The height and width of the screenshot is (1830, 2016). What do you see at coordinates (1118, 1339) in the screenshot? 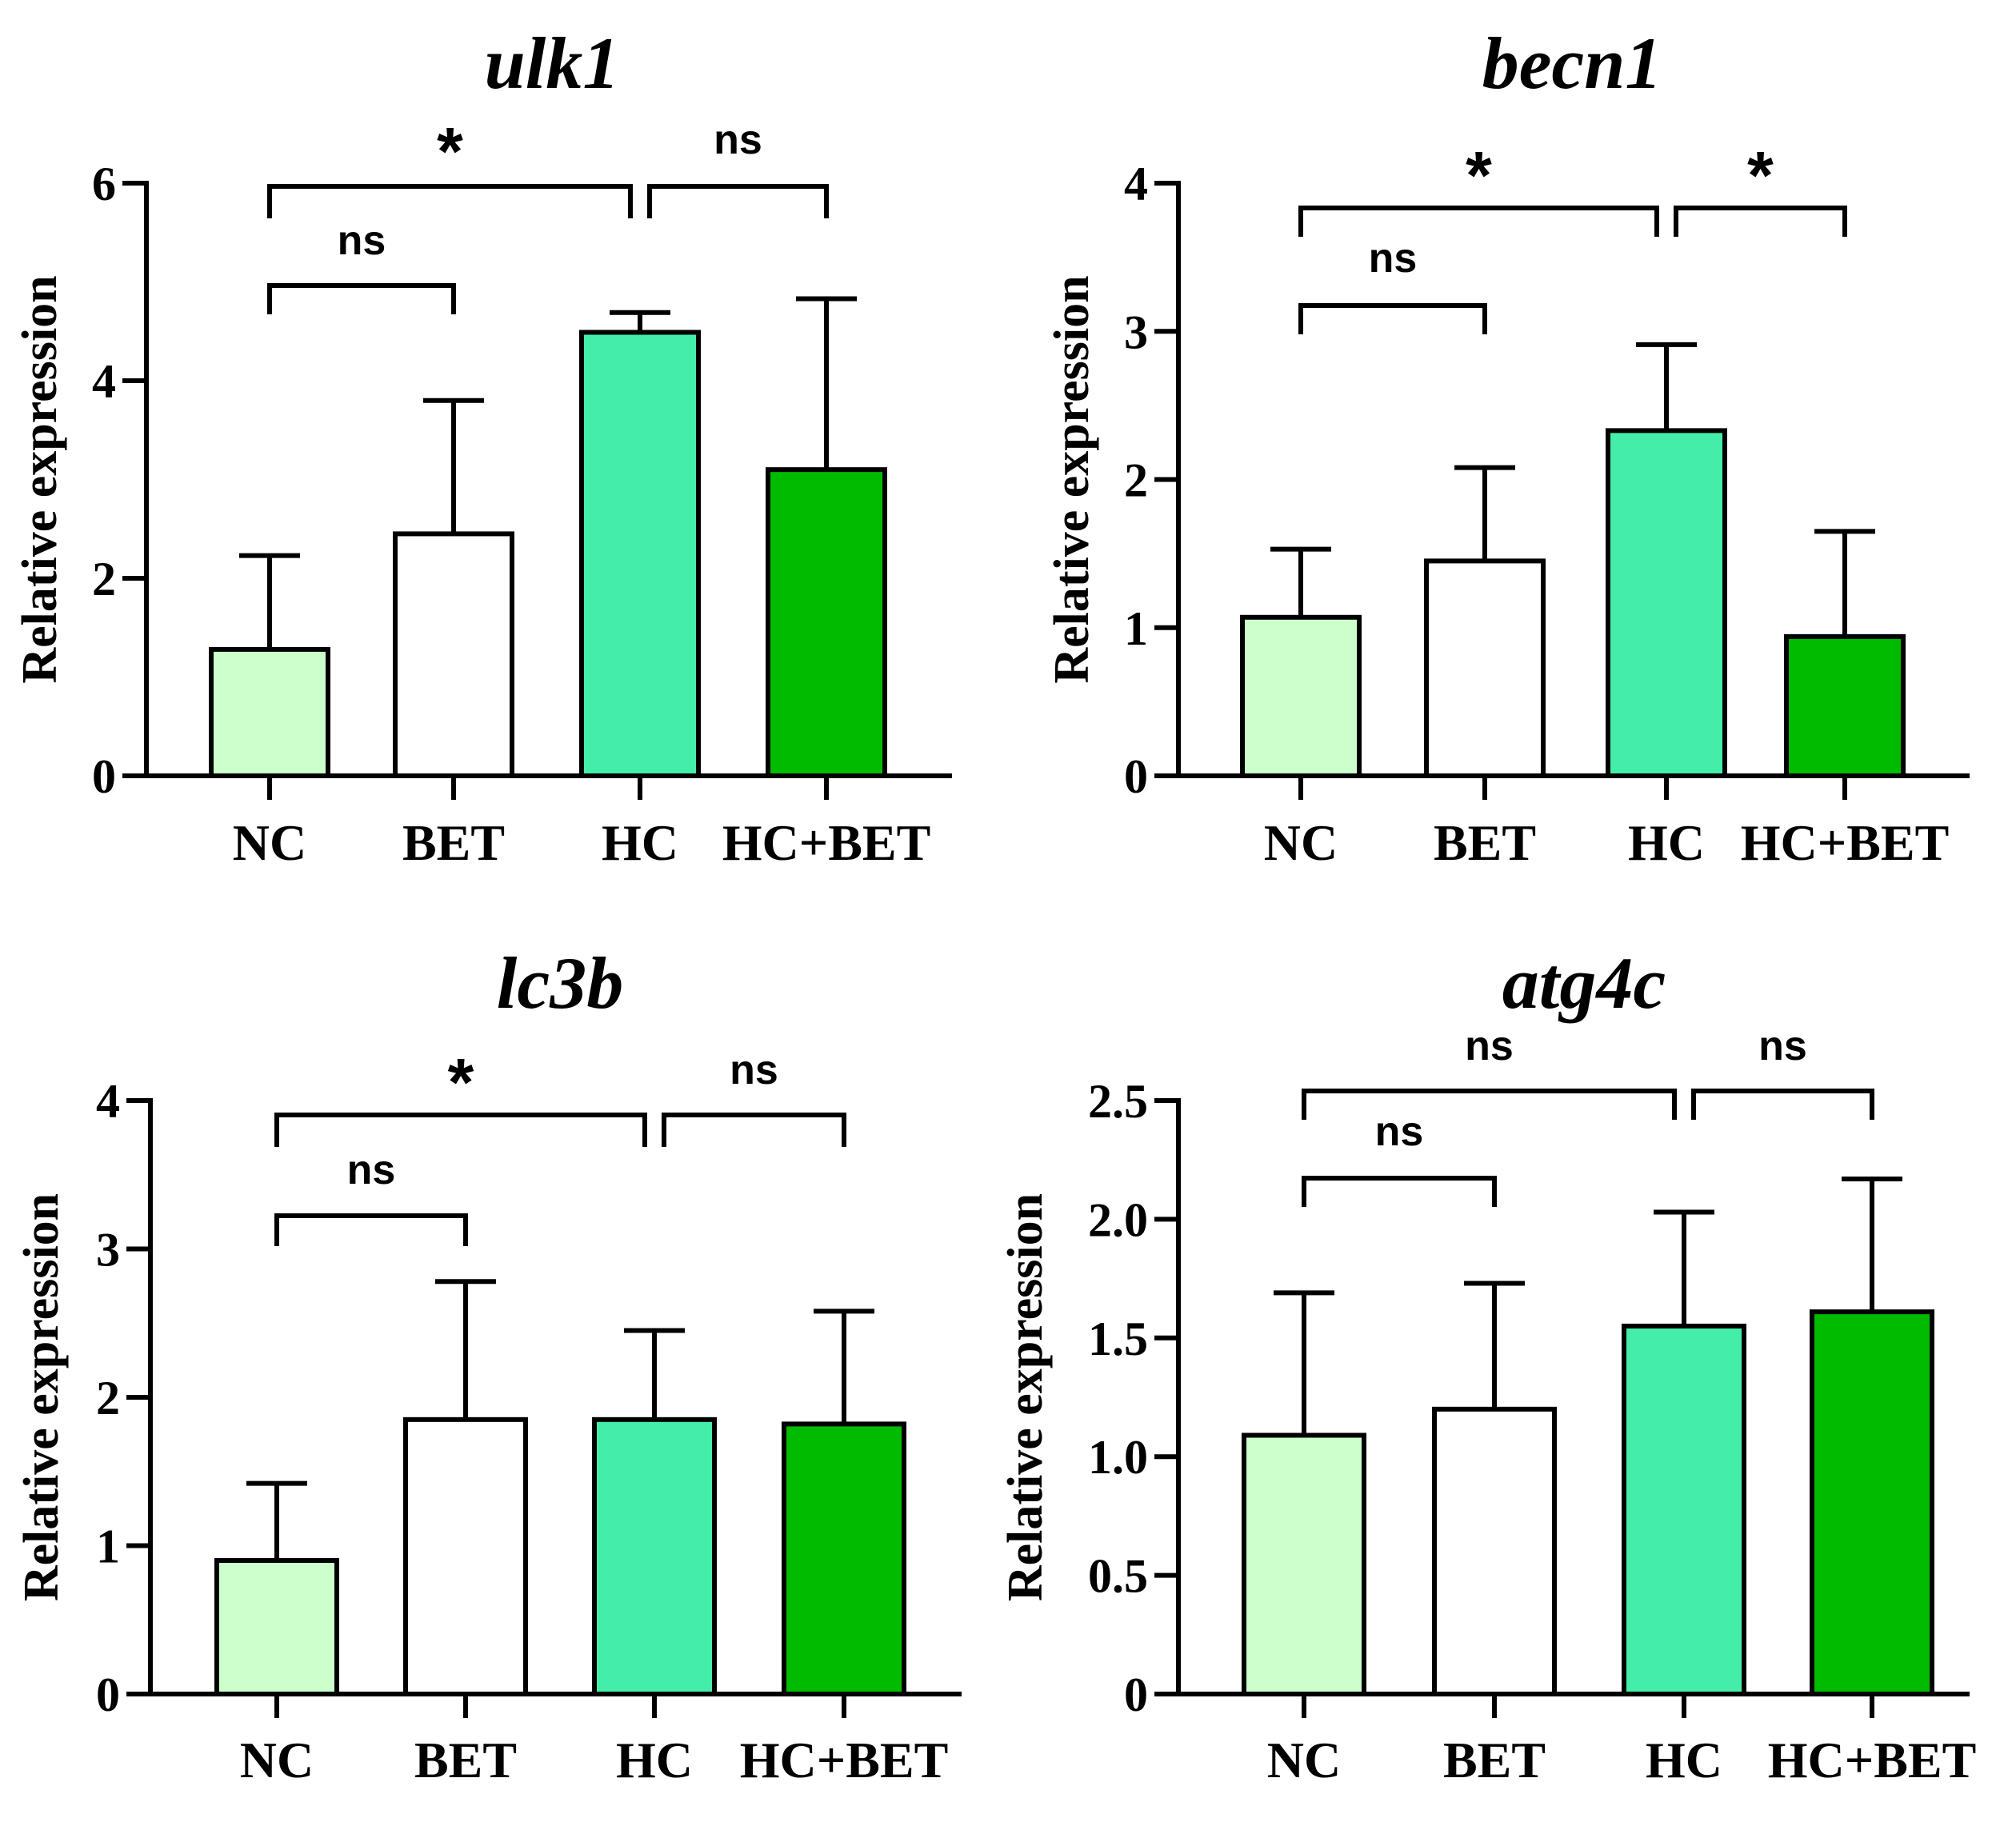
I see `y-tick-label: 1.5` at bounding box center [1118, 1339].